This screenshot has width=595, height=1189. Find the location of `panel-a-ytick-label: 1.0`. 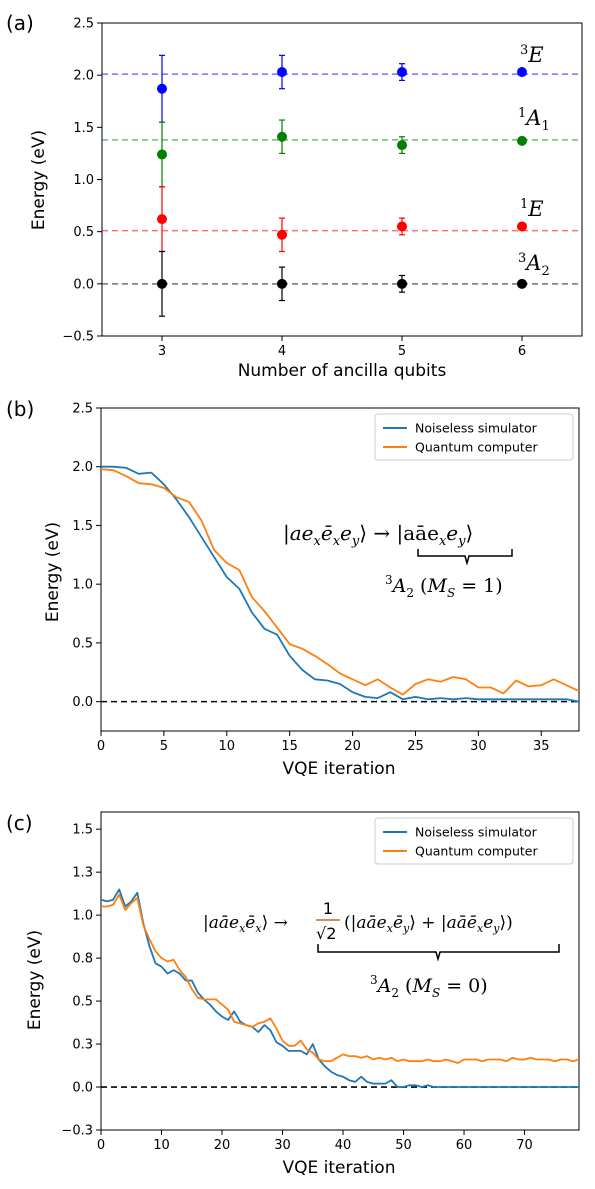

panel-a-ytick-label: 1.0 is located at coordinates (83, 180).